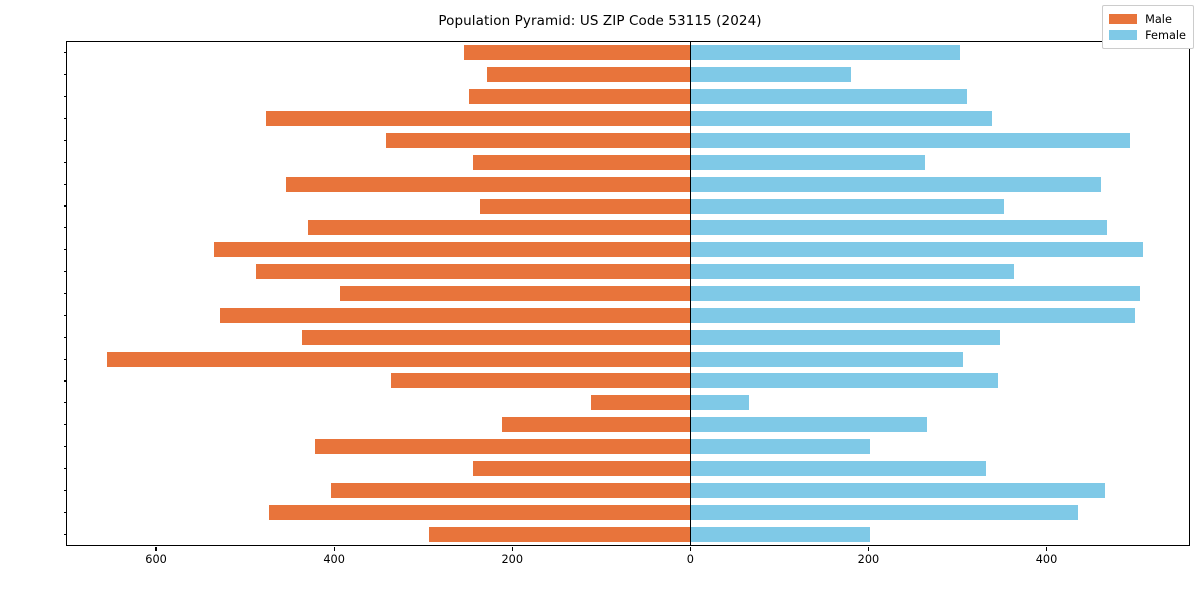 This screenshot has height=600, width=1200. Describe the element at coordinates (559, 534) in the screenshot. I see `bar-male-Under 5` at that location.